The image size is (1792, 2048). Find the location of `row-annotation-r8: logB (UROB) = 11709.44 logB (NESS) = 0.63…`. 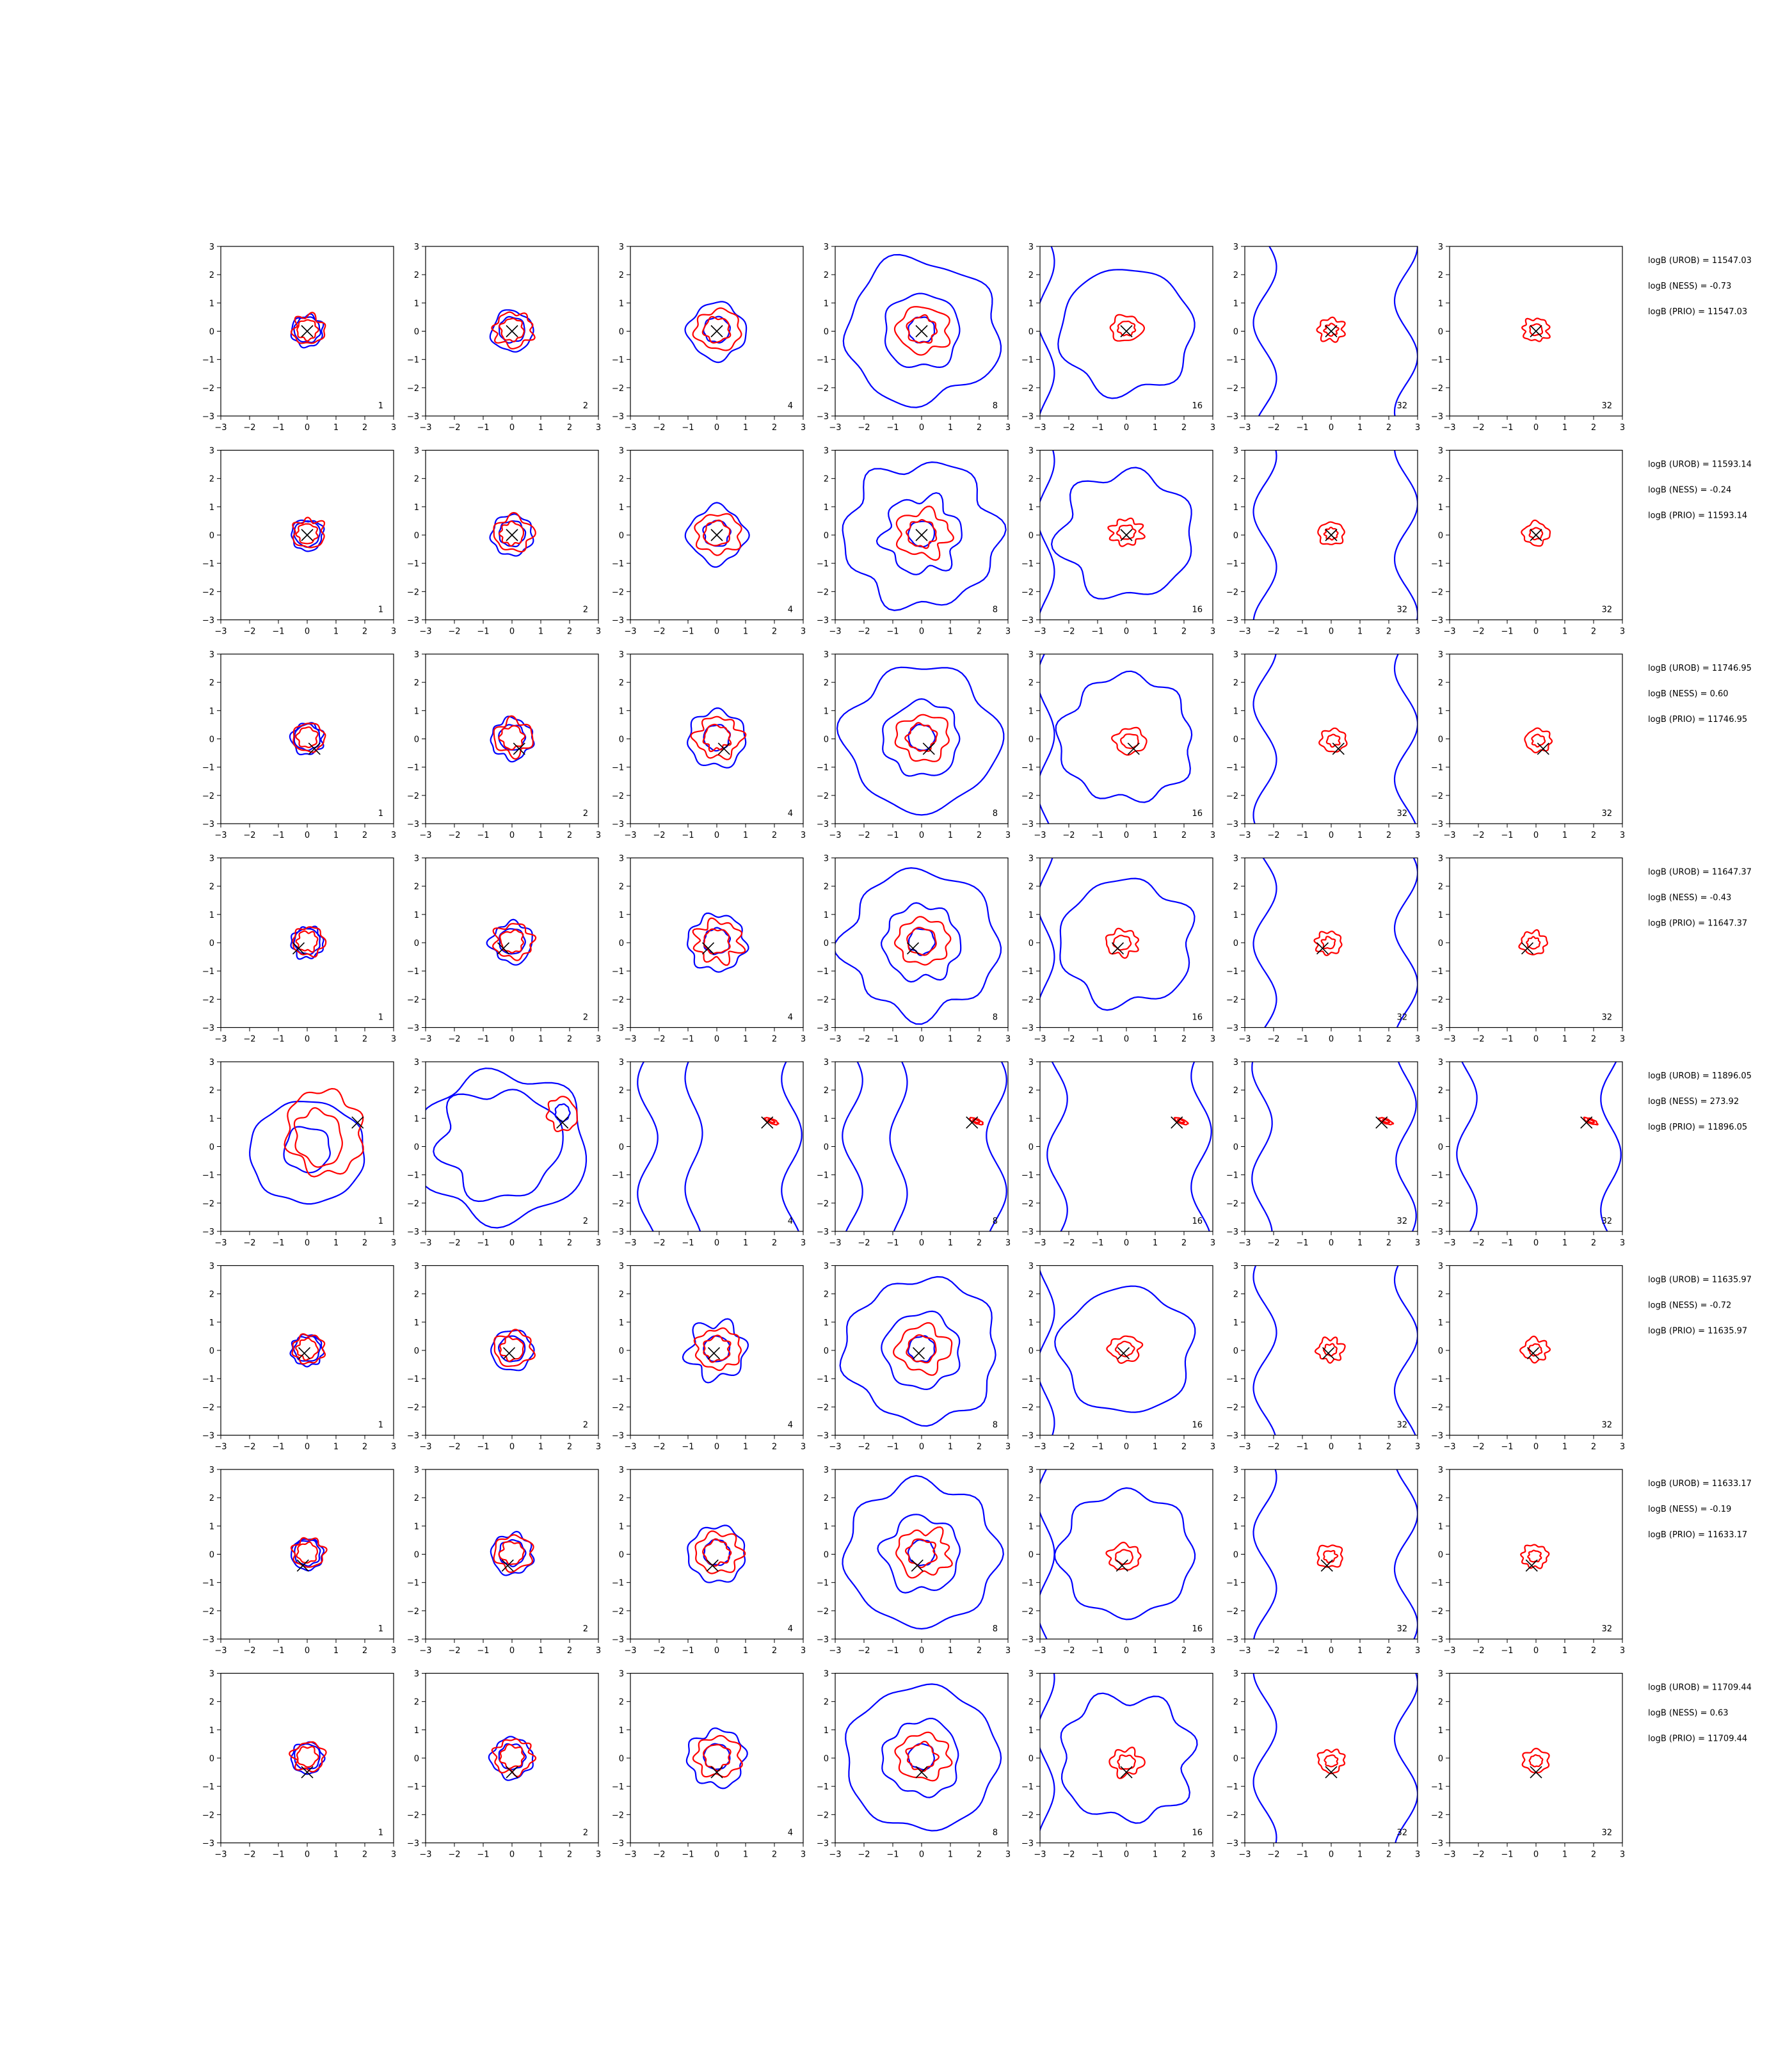

row-annotation-r8: logB (UROB) = 11709.44 logB (NESS) = 0.63… is located at coordinates (1700, 1713).